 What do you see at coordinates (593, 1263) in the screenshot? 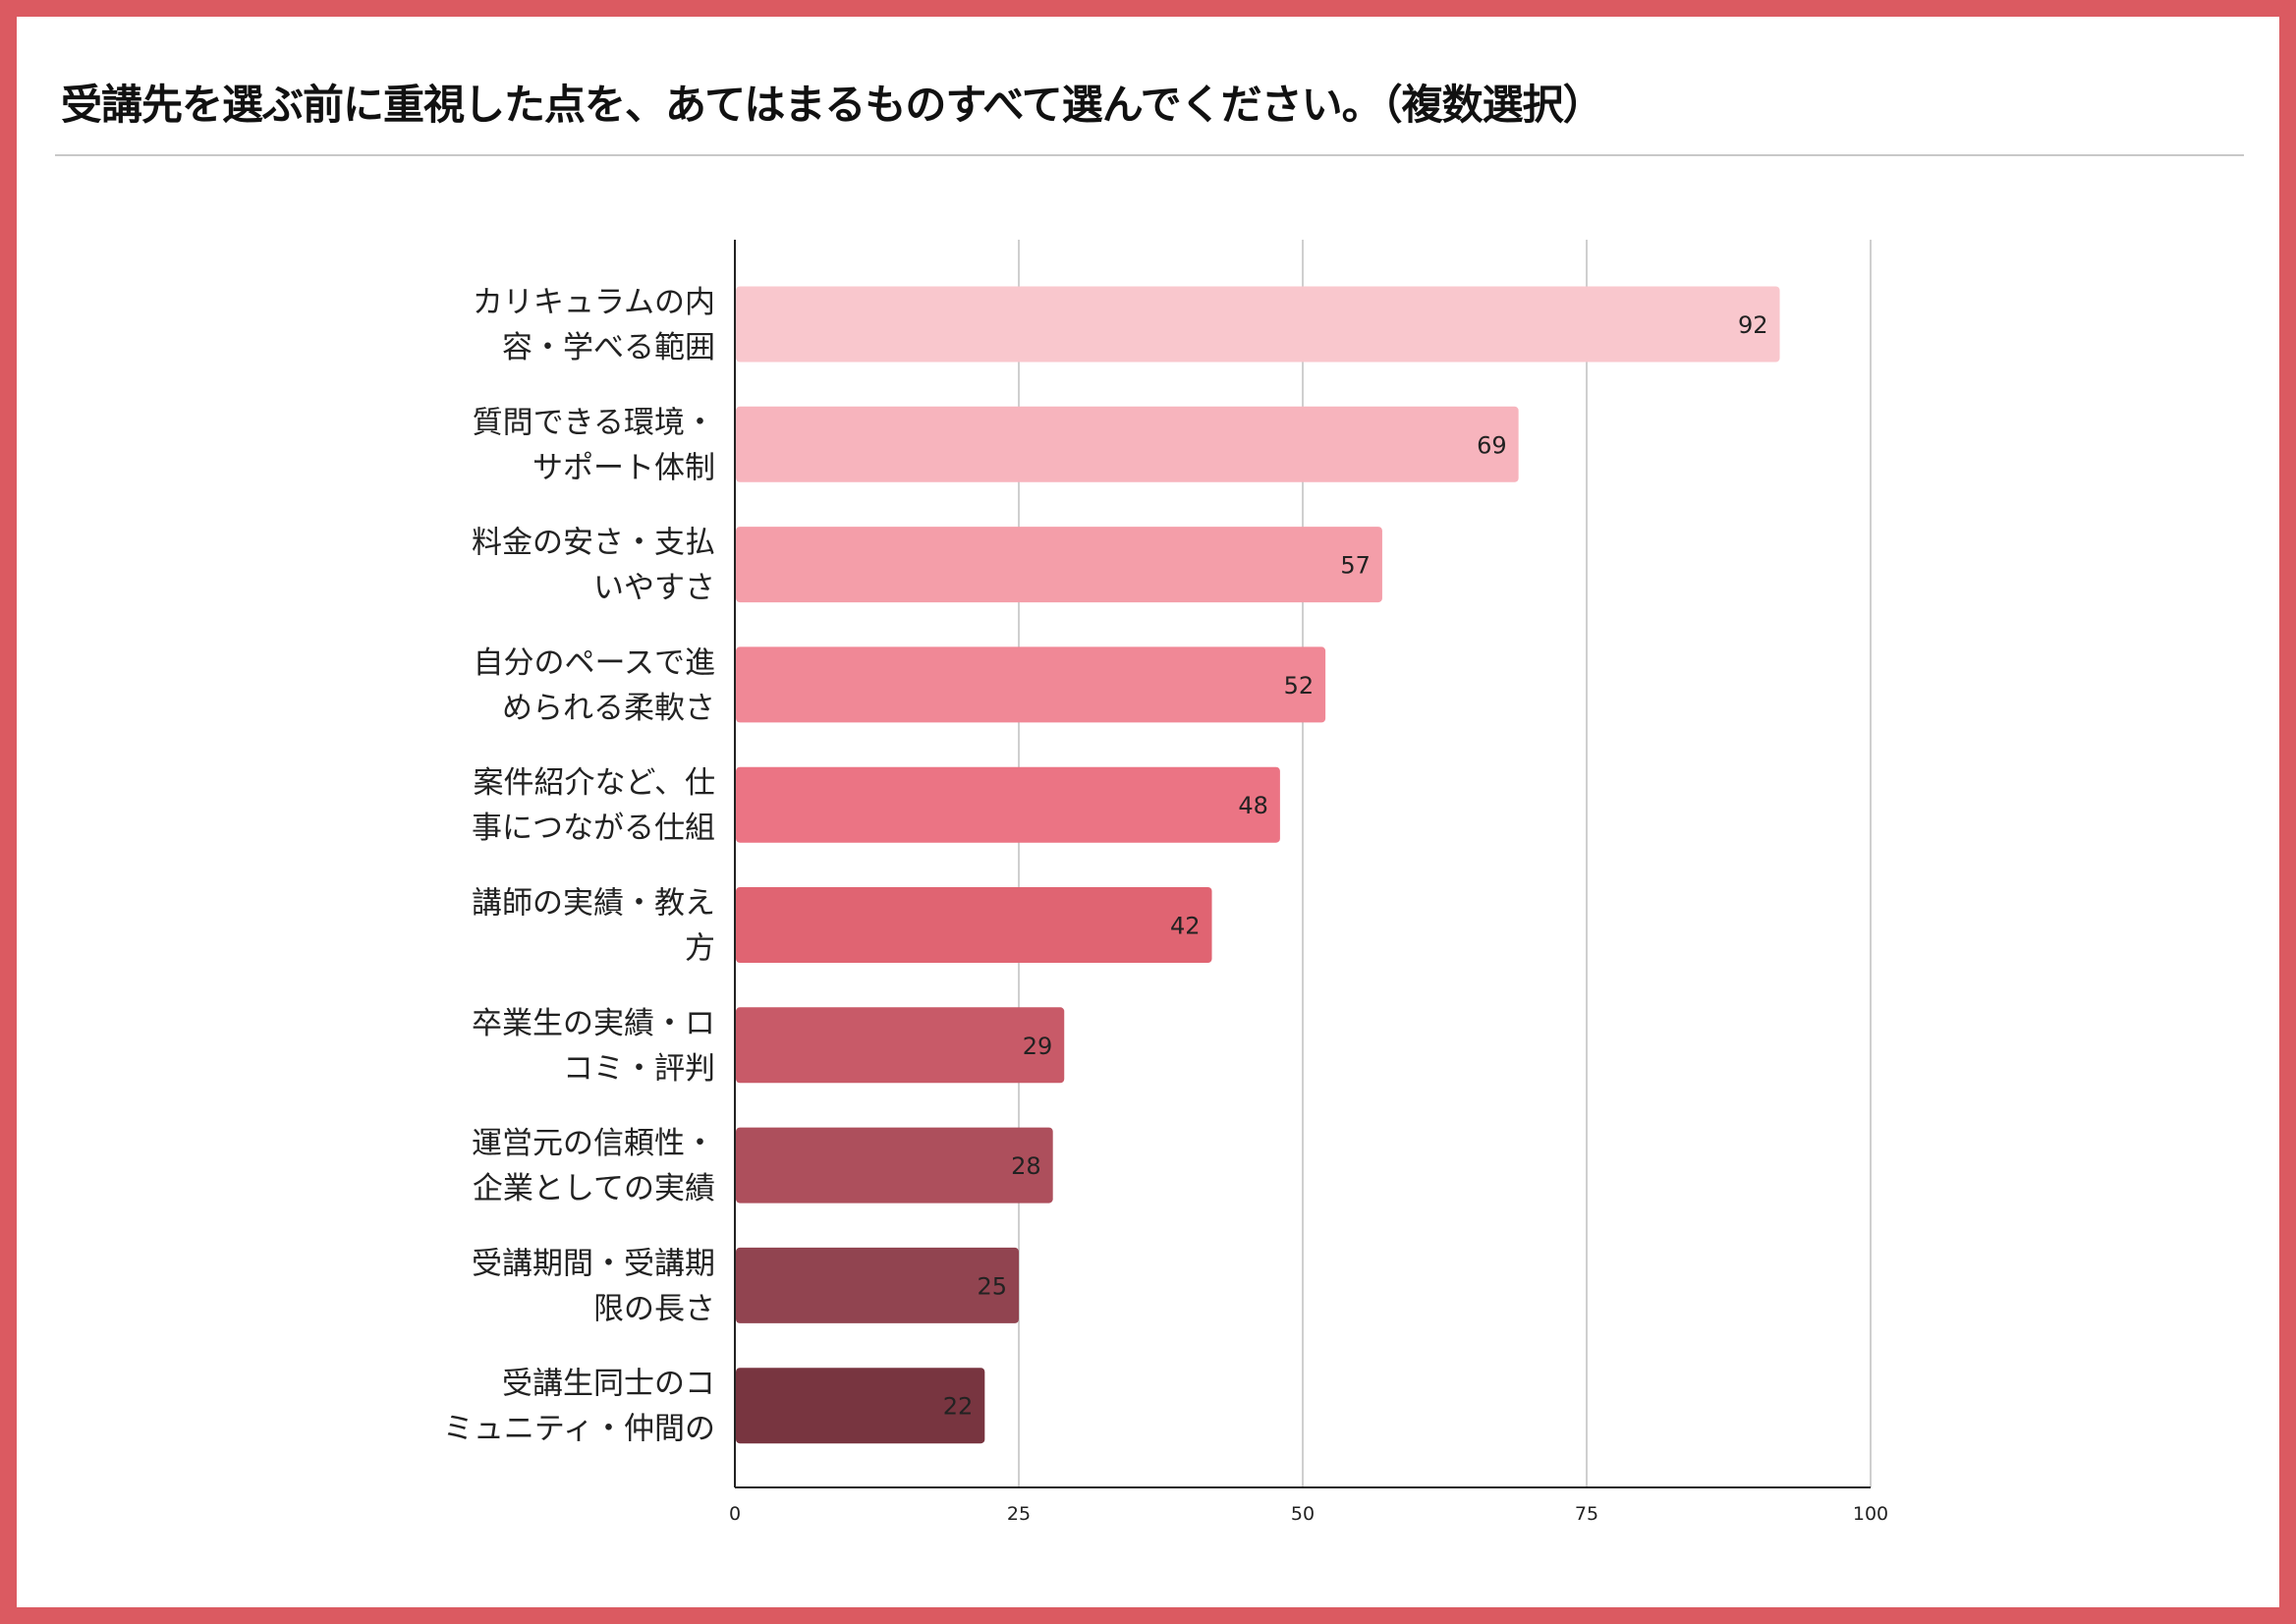
I see `category-label-9-line-1: 受講期間・受講期` at bounding box center [593, 1263].